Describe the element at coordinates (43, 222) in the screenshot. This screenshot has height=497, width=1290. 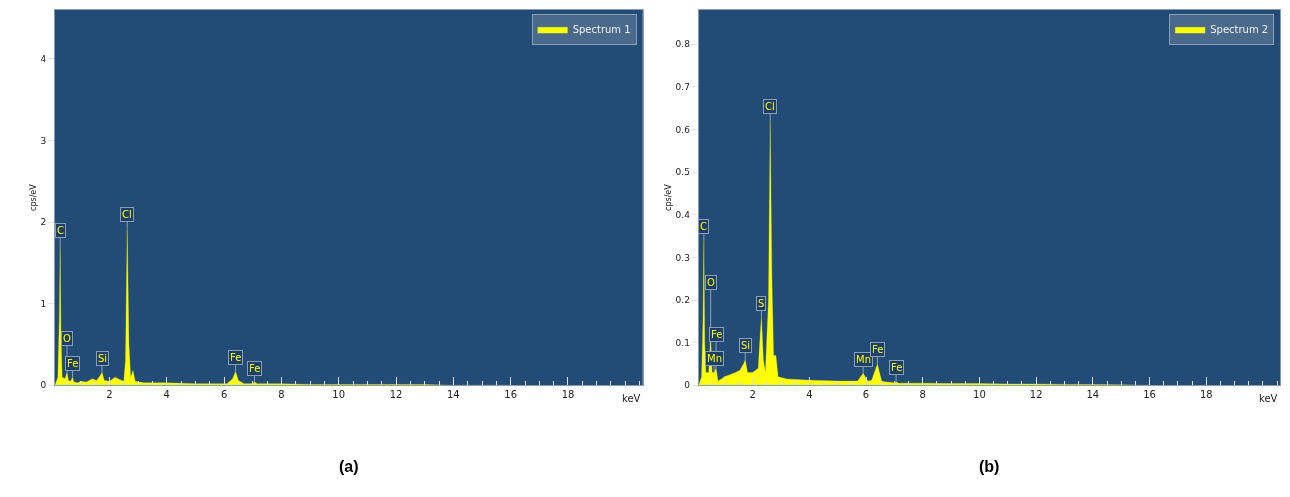
I see `y-tick-label: 2` at that location.